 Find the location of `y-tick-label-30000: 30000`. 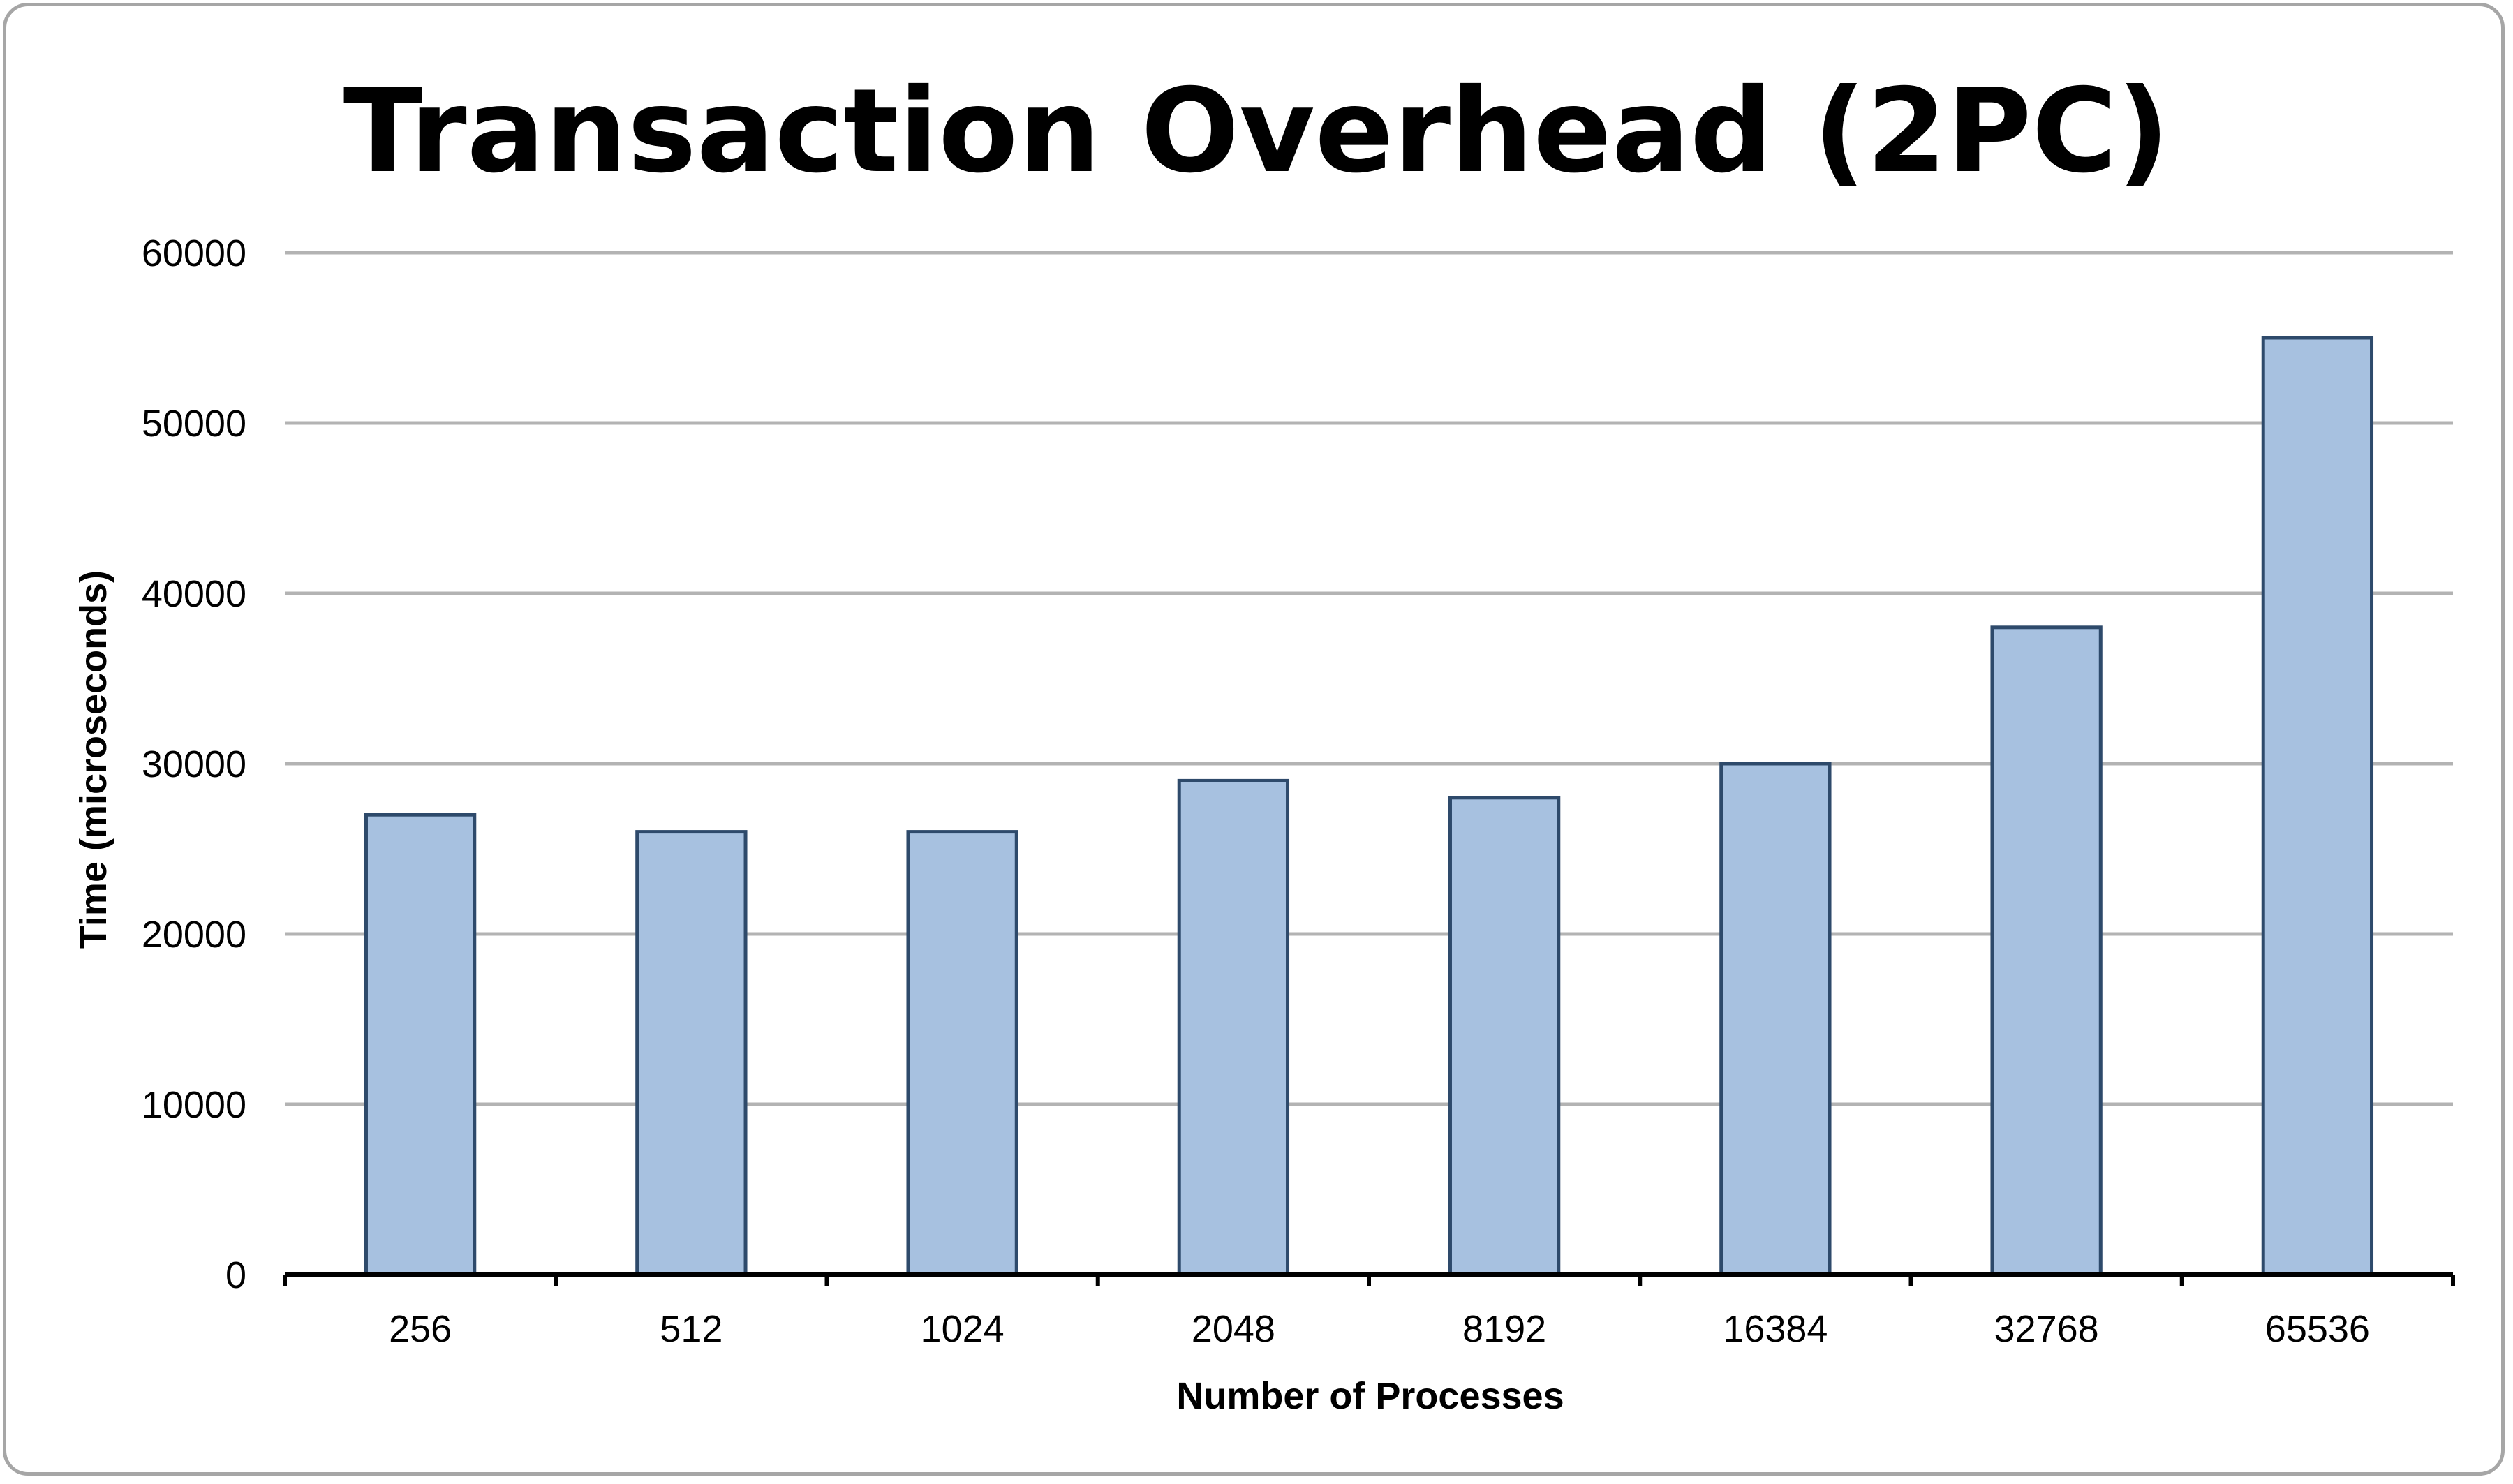

y-tick-label-30000: 30000 is located at coordinates (194, 764).